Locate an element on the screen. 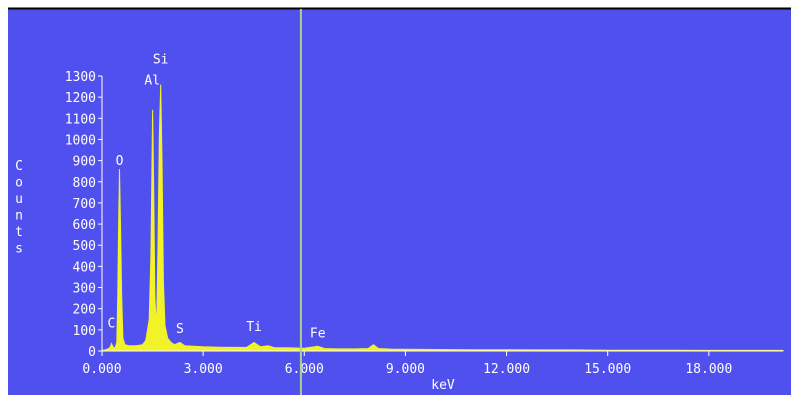 The width and height of the screenshot is (791, 403). y-tick-label: 0 is located at coordinates (92, 352).